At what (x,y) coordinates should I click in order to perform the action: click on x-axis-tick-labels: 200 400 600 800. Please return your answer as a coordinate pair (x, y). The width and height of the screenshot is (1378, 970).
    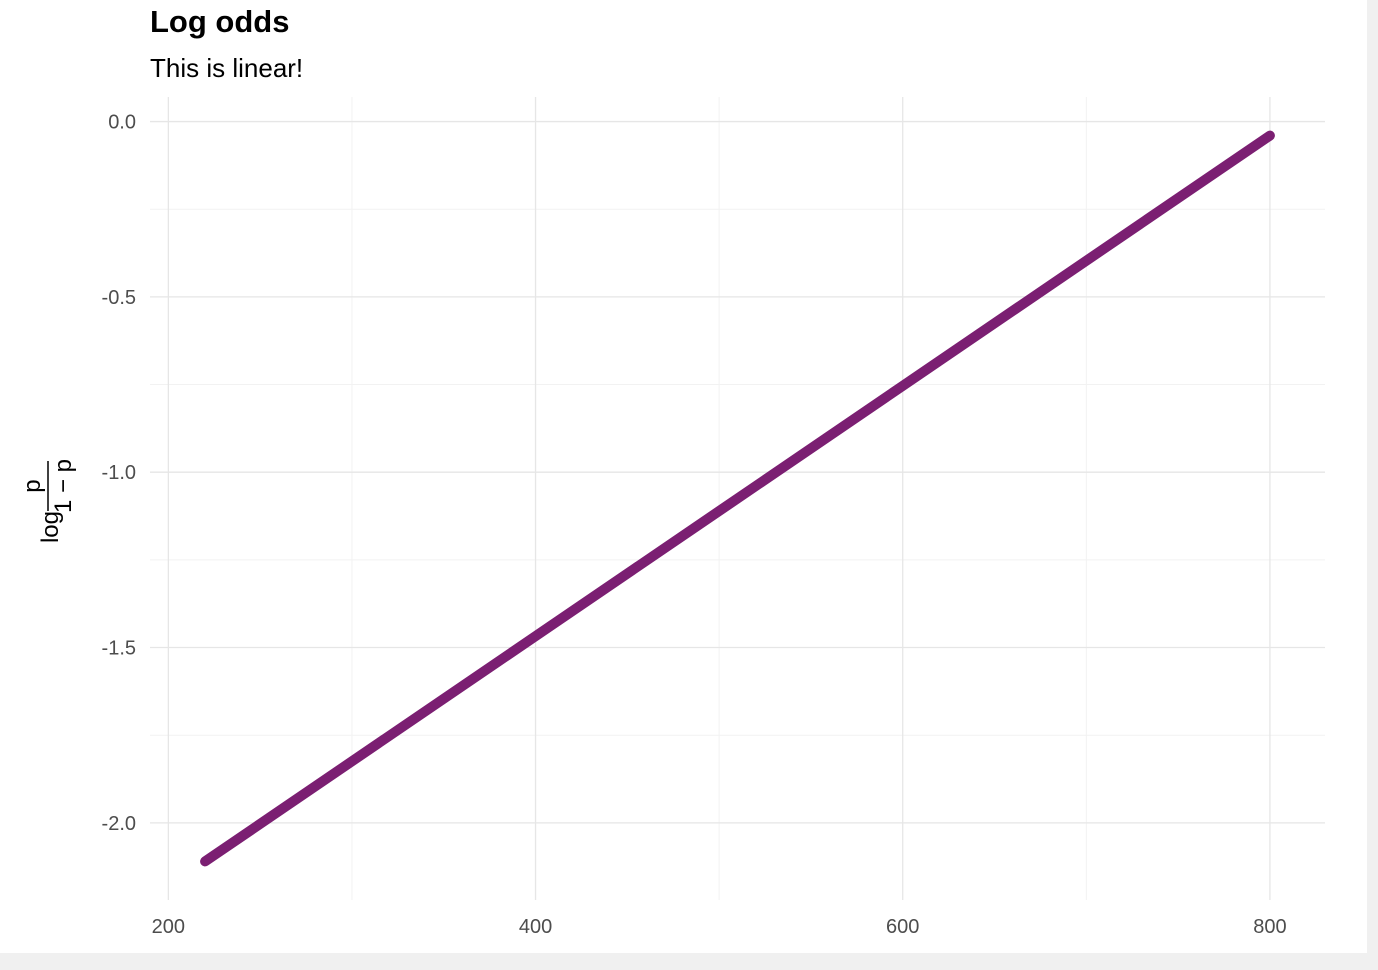
    Looking at the image, I should click on (719, 927).